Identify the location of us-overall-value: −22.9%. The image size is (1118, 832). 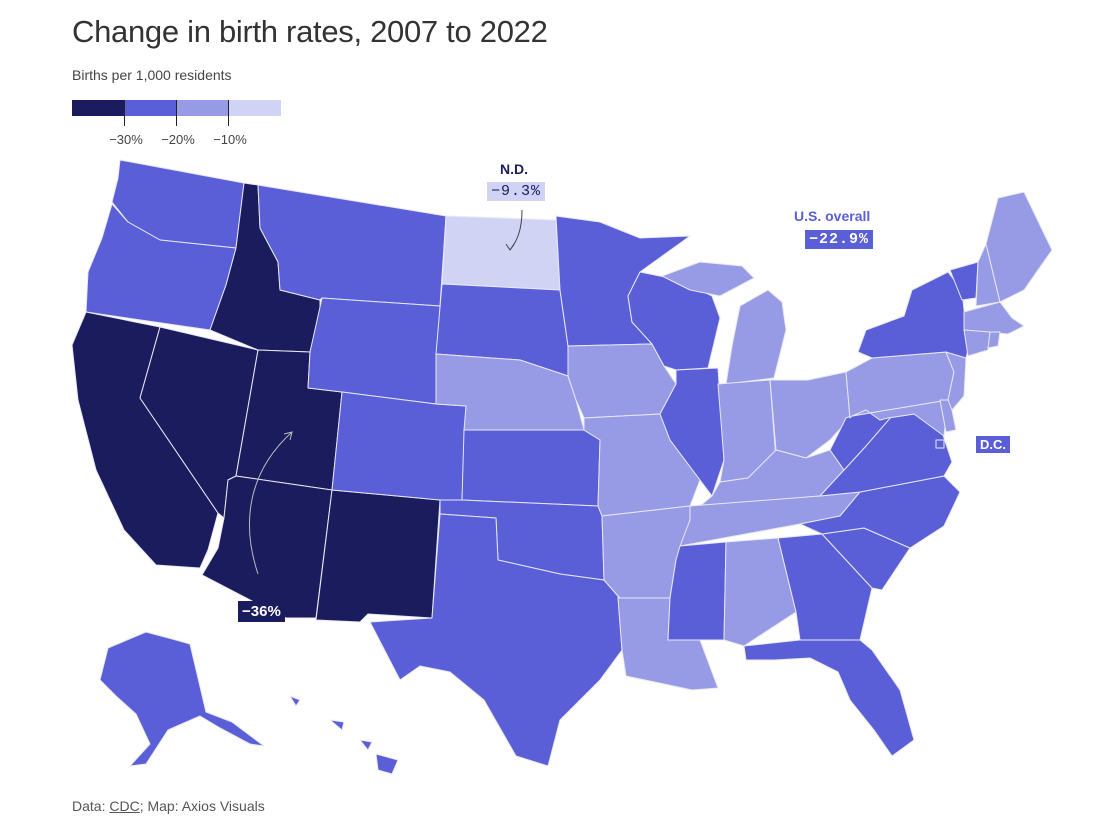
(839, 239).